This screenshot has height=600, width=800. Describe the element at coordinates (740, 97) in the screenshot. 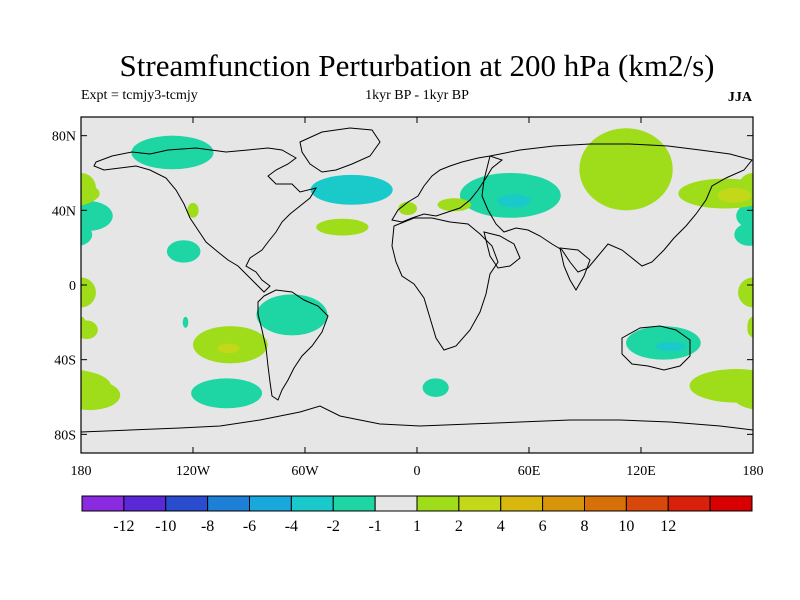

I see `season-label: JJA` at that location.